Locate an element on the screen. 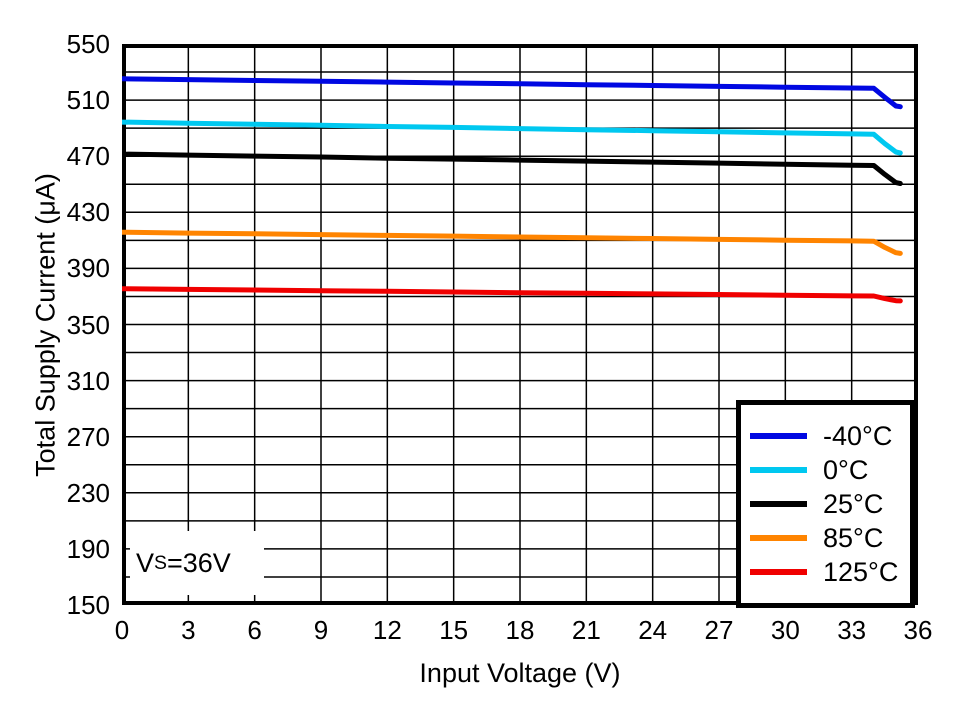 The height and width of the screenshot is (701, 956). x-tick-label: 18 is located at coordinates (520, 630).